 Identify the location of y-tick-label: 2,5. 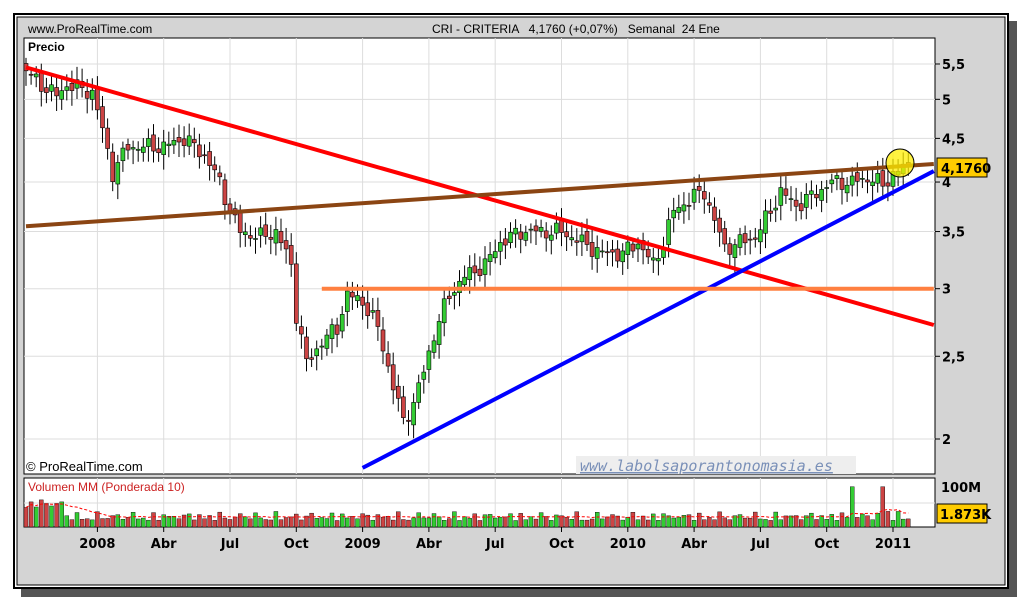
(953, 357).